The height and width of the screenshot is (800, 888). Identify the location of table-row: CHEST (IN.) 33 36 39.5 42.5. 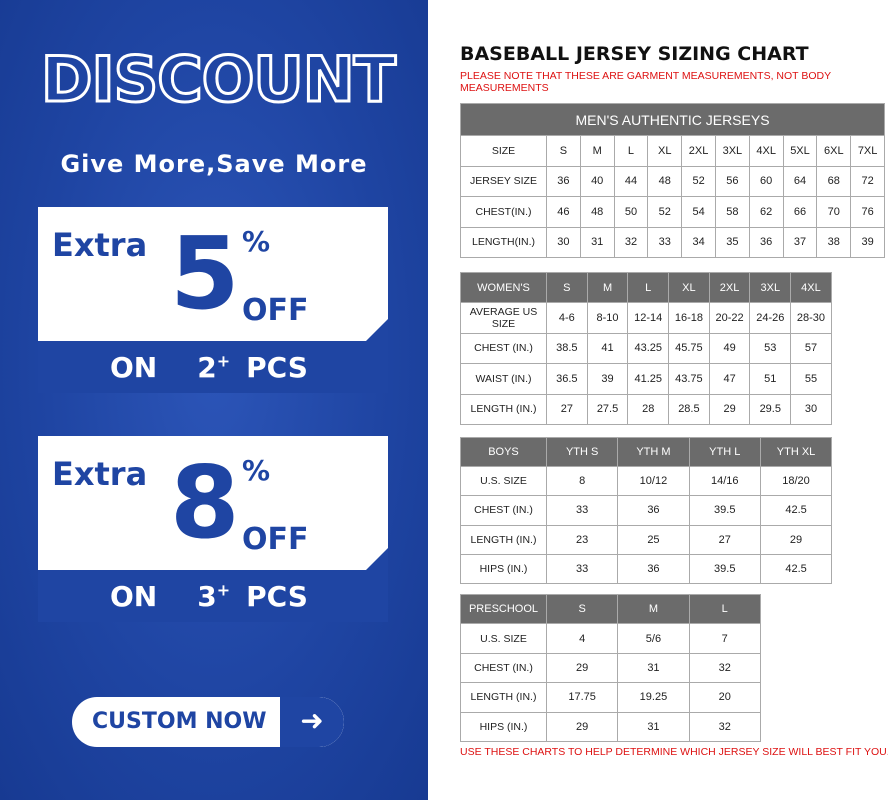
(646, 510).